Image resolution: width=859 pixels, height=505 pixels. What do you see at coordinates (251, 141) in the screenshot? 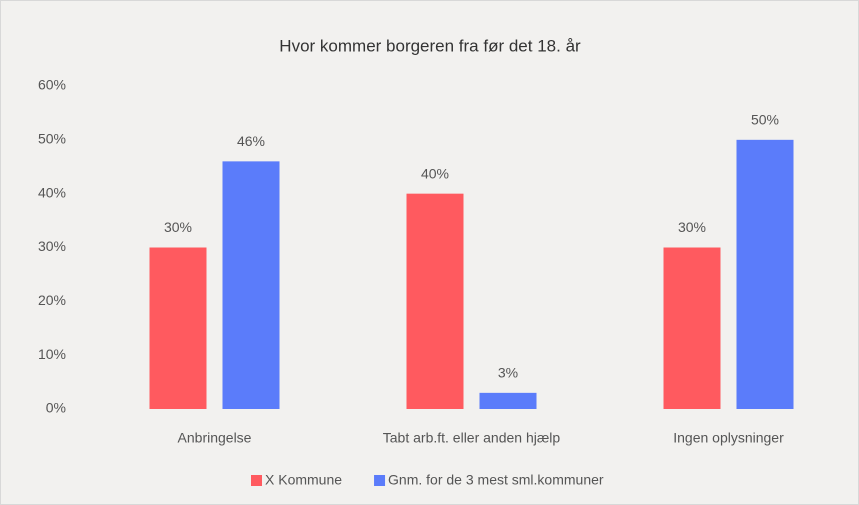
I see `data-label: 46%` at bounding box center [251, 141].